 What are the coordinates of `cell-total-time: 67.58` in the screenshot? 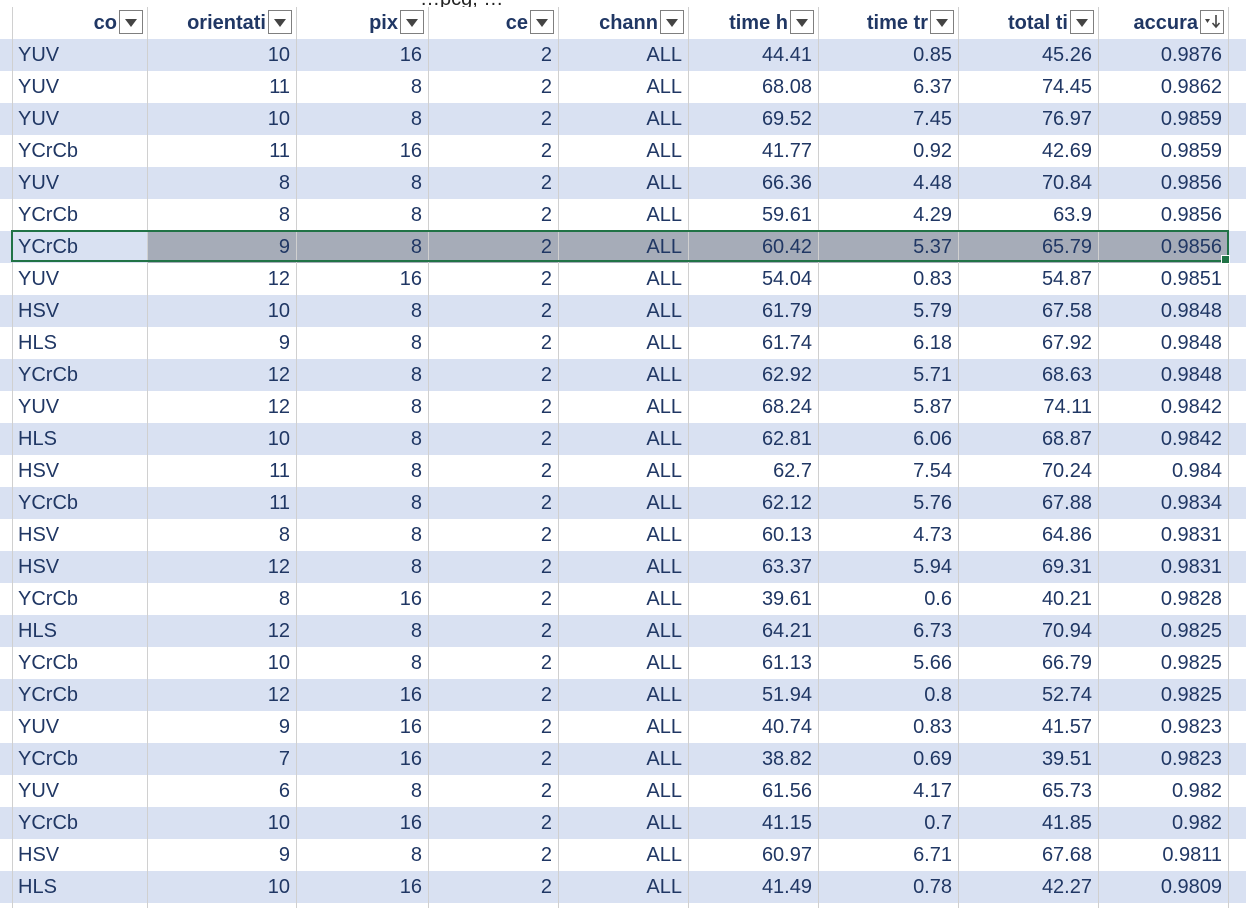 It's located at (1066, 311).